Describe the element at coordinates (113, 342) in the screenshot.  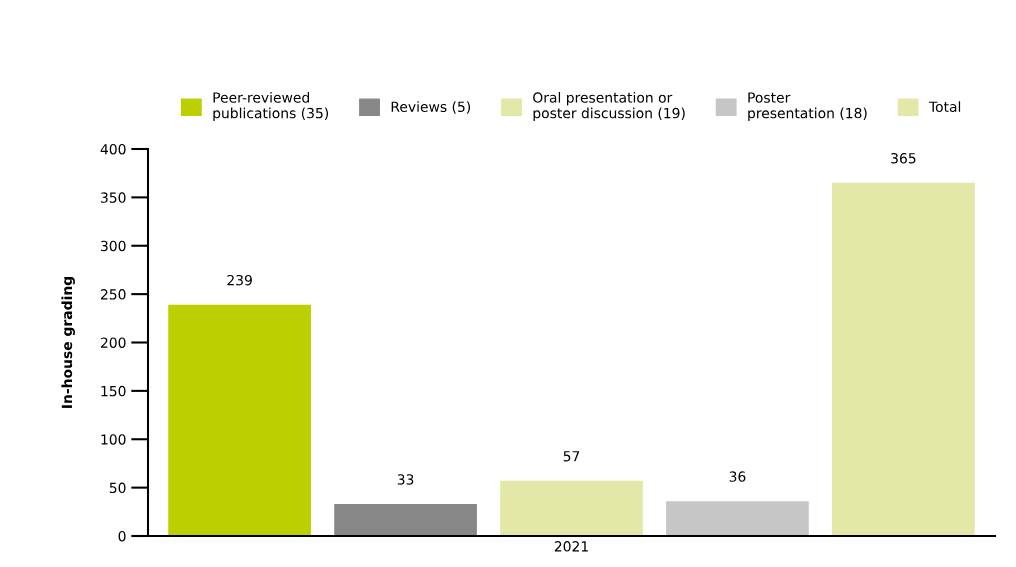
I see `y-tick-label: 200` at that location.